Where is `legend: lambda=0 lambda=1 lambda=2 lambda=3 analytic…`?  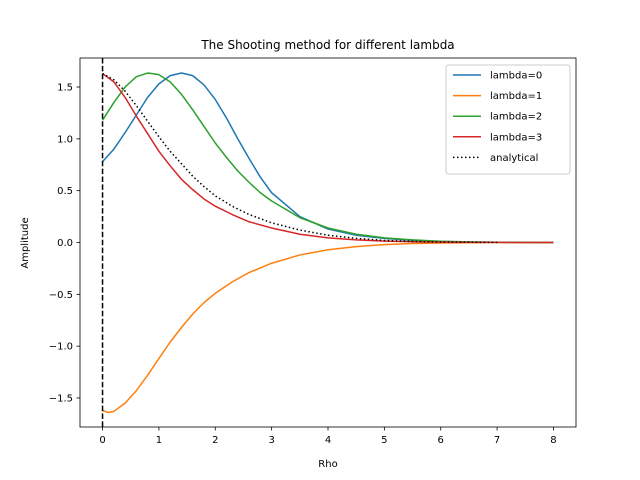 legend: lambda=0 lambda=1 lambda=2 lambda=3 analytic… is located at coordinates (508, 119).